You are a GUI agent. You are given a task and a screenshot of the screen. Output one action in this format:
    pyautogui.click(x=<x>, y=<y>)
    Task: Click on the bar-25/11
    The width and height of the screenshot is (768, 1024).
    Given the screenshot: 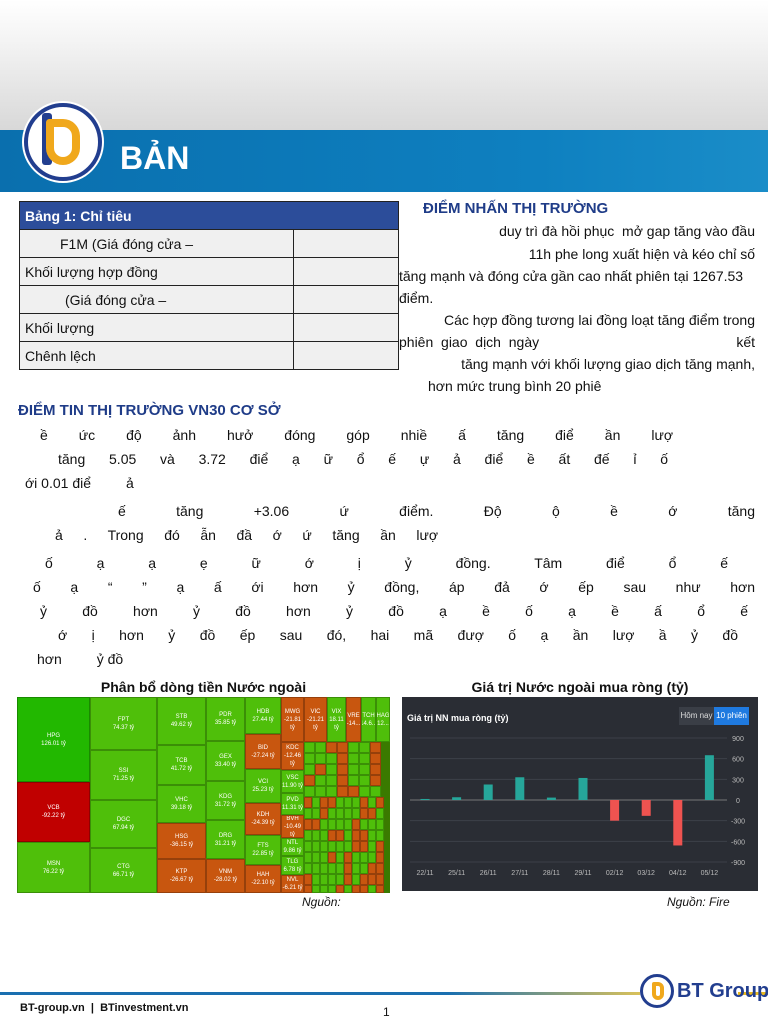 What is the action you would take?
    pyautogui.click(x=457, y=798)
    